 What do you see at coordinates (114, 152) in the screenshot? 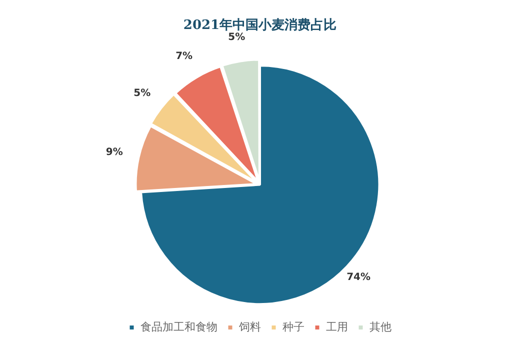
I see `data-label: 9%` at bounding box center [114, 152].